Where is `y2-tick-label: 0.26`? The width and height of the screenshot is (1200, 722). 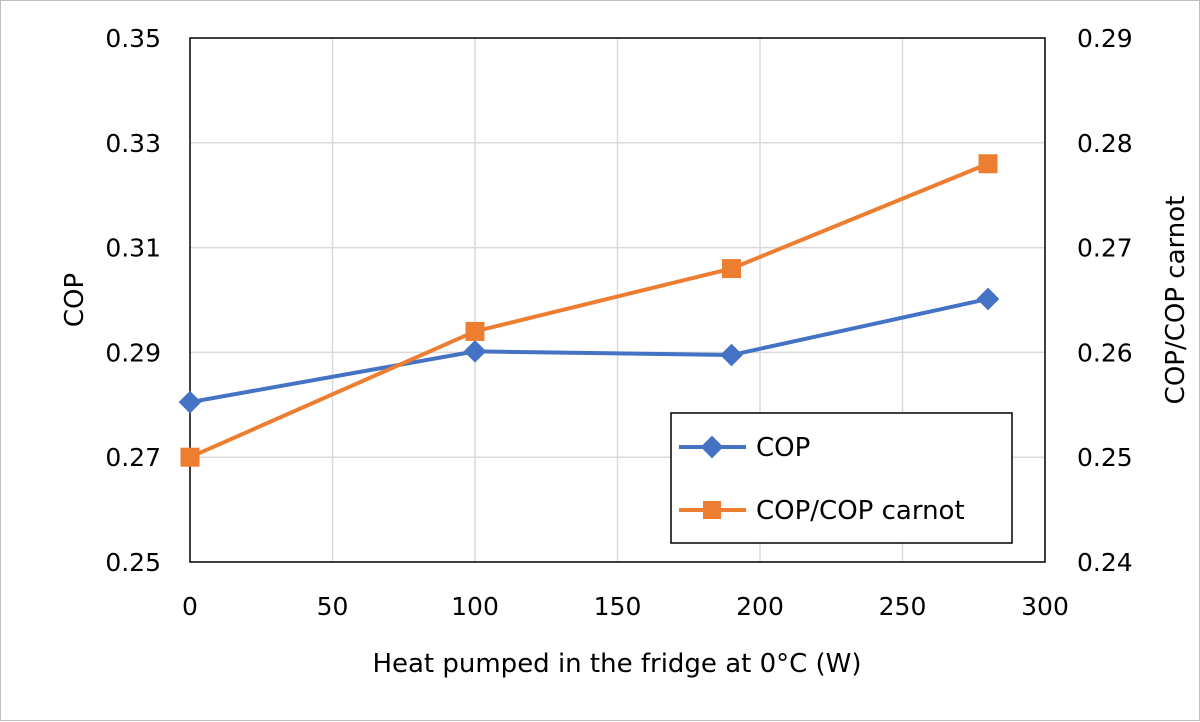
y2-tick-label: 0.26 is located at coordinates (1105, 352).